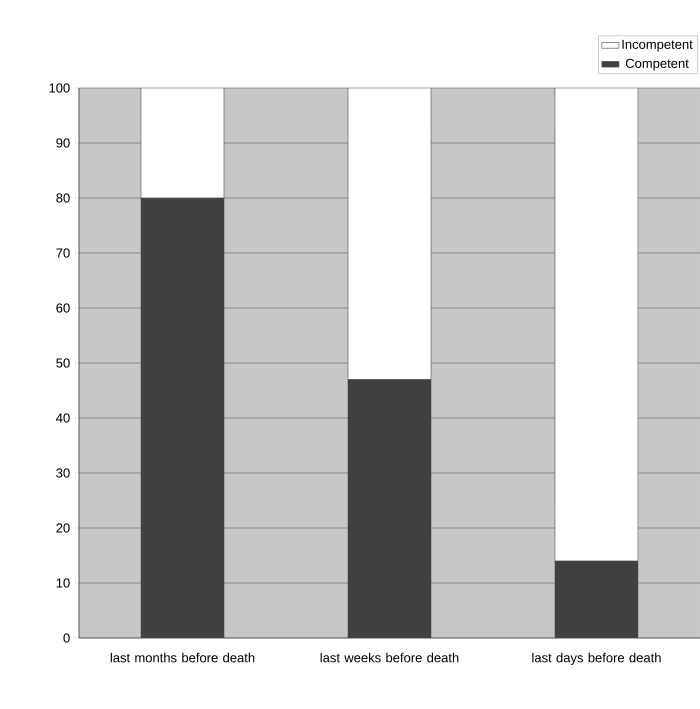  I want to click on x-tick-label: last months before death, so click(182, 657).